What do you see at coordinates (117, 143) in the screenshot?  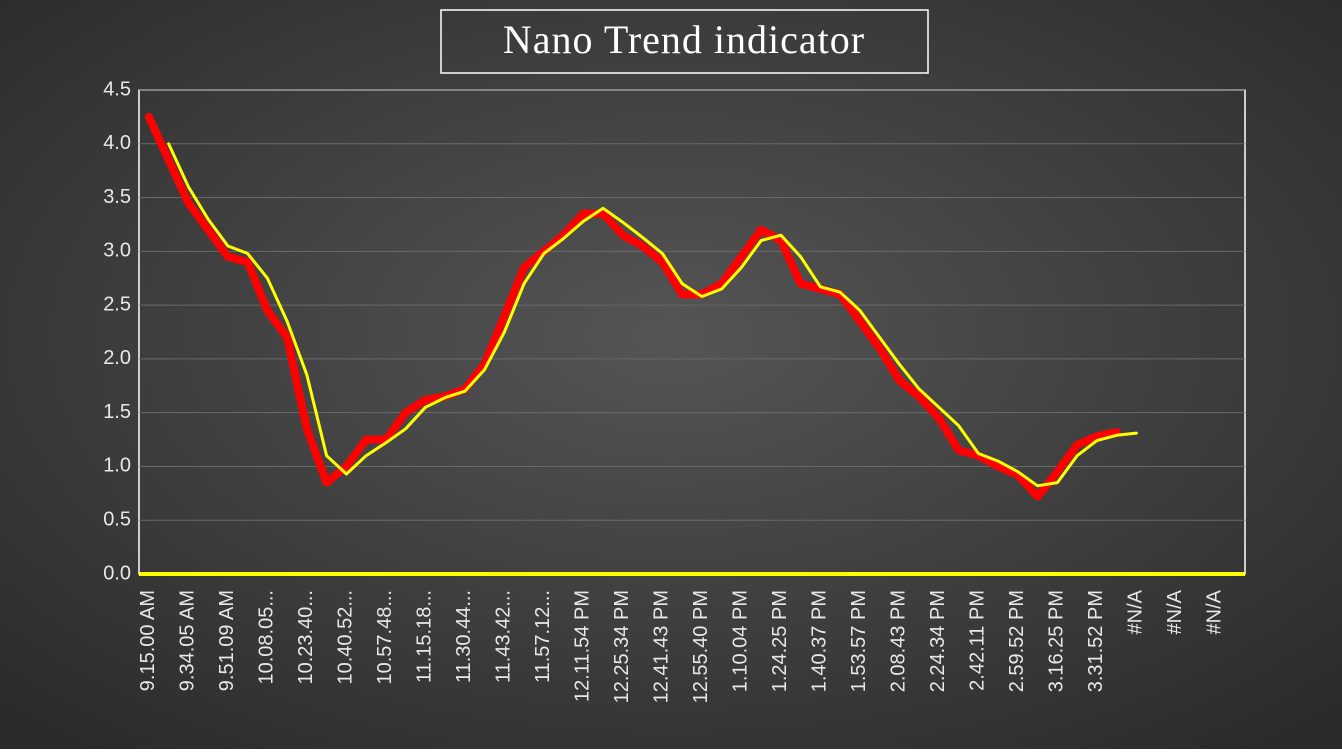 I see `y-tick-label: 4.0` at bounding box center [117, 143].